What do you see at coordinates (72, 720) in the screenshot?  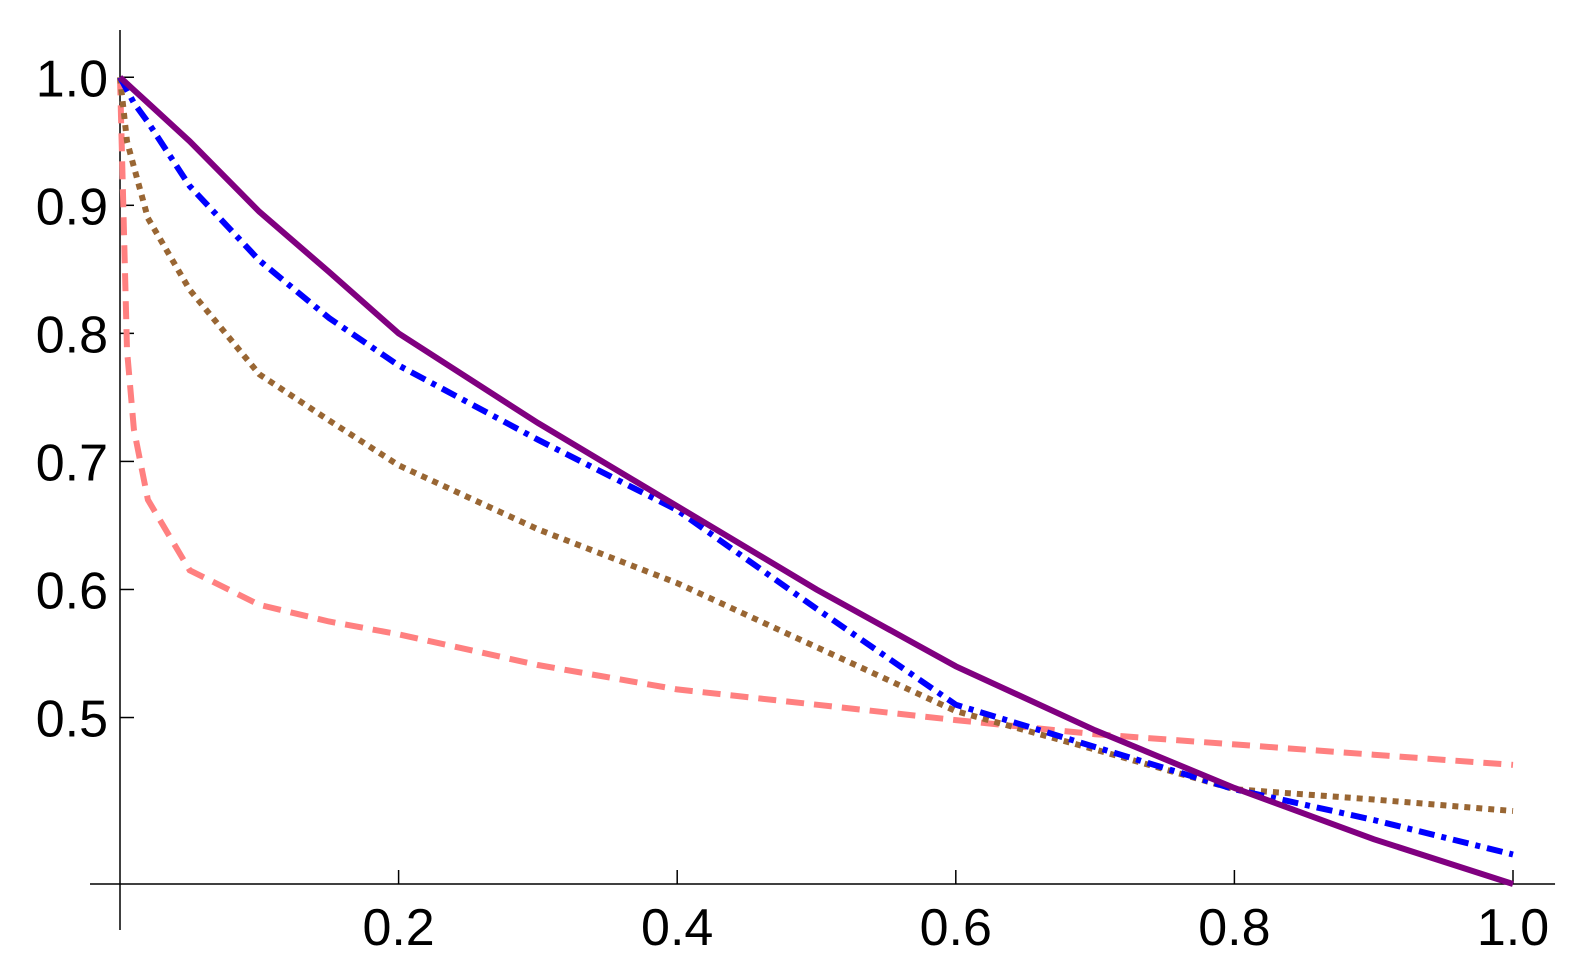 I see `y-tick-label: 0.5` at bounding box center [72, 720].